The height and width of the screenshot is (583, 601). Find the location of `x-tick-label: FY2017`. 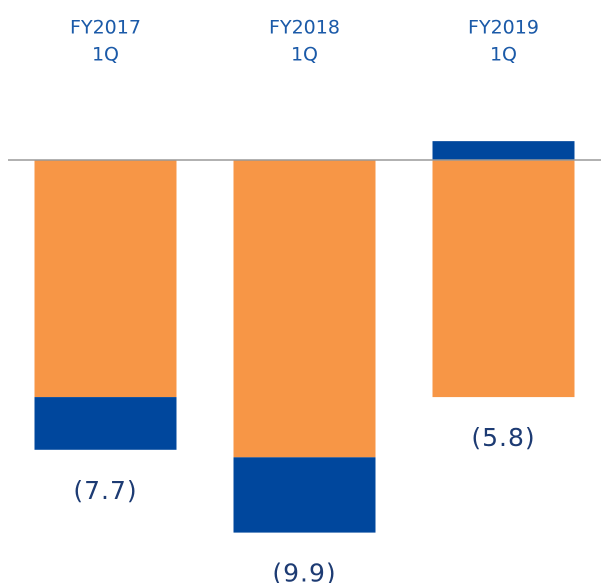

x-tick-label: FY2017 is located at coordinates (105, 28).